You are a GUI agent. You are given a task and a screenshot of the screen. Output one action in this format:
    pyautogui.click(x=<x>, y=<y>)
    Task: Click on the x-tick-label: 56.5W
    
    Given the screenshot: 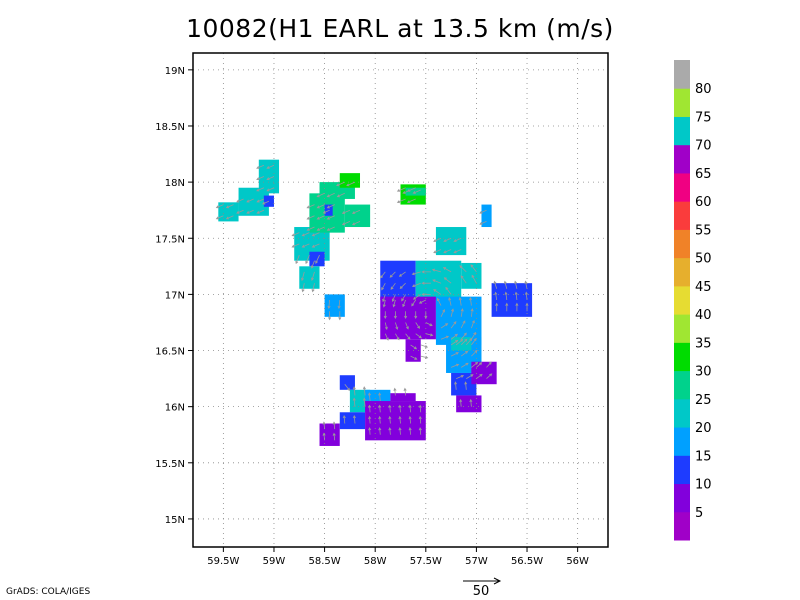 What is the action you would take?
    pyautogui.click(x=527, y=561)
    